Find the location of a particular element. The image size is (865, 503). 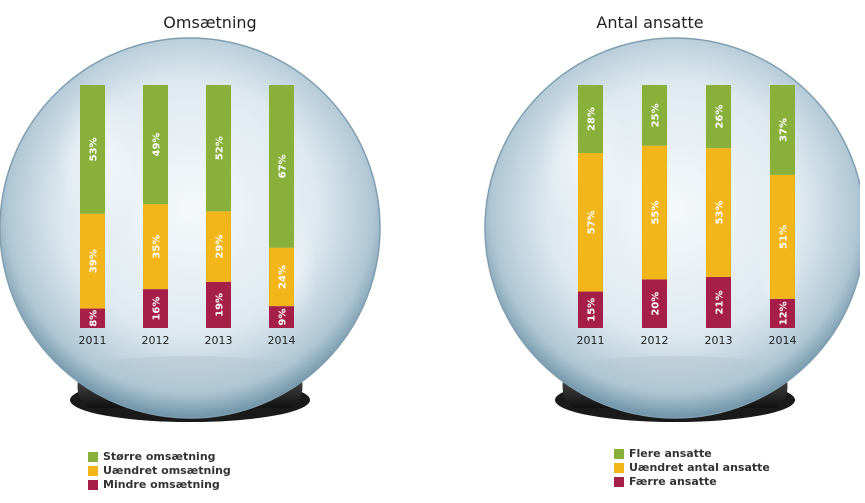

data-label: 15% is located at coordinates (592, 310).